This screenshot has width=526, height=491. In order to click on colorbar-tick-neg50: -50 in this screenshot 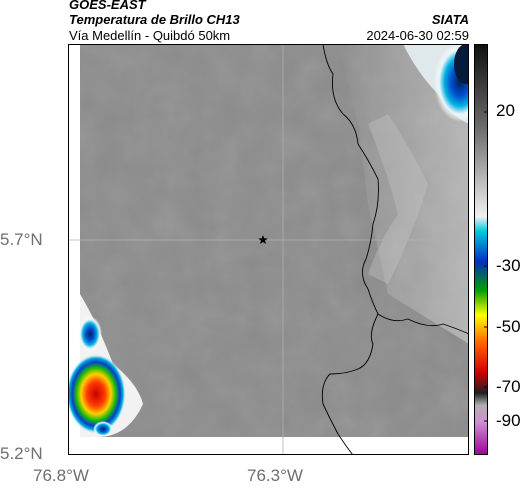, I will do `click(508, 326)`.